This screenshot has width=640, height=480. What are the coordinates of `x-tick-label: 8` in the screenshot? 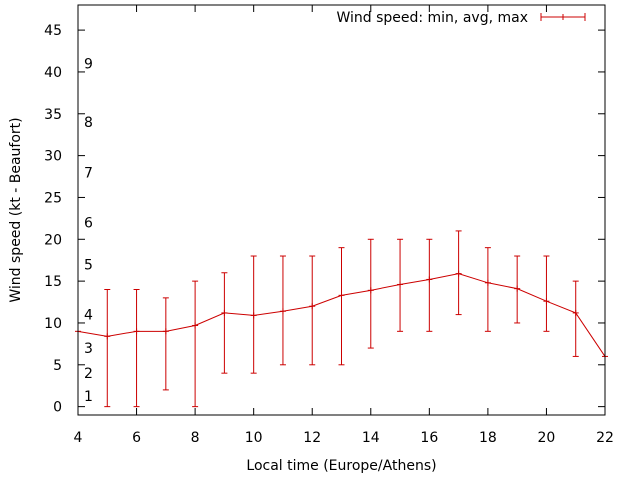 It's located at (195, 438).